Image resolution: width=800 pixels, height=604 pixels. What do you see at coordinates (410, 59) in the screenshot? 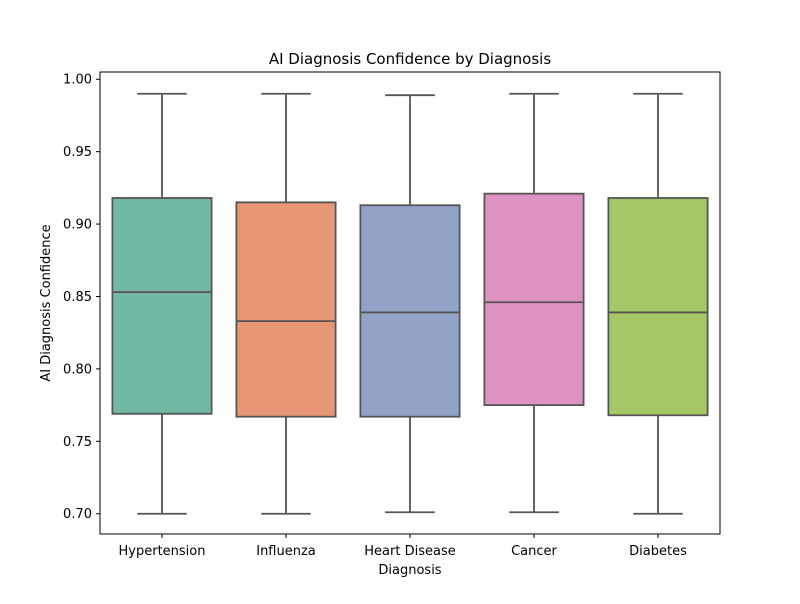
I see `chart-title: AI Diagnosis Confidence by Diagnosis` at bounding box center [410, 59].